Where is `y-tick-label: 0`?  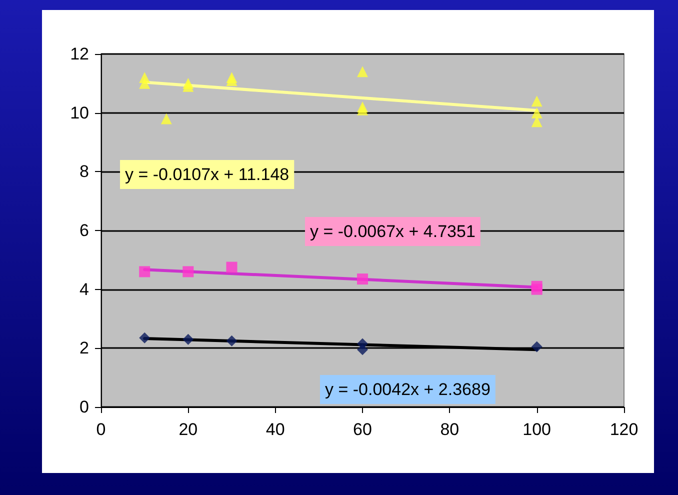
y-tick-label: 0 is located at coordinates (84, 407).